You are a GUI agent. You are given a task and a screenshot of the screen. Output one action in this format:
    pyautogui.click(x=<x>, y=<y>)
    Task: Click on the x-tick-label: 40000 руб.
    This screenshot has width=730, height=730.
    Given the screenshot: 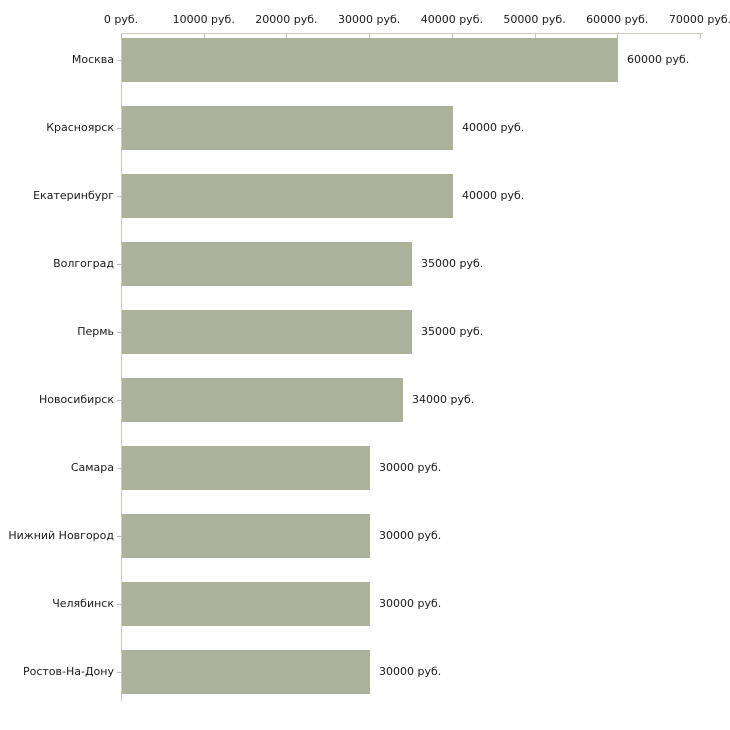 What is the action you would take?
    pyautogui.click(x=451, y=19)
    